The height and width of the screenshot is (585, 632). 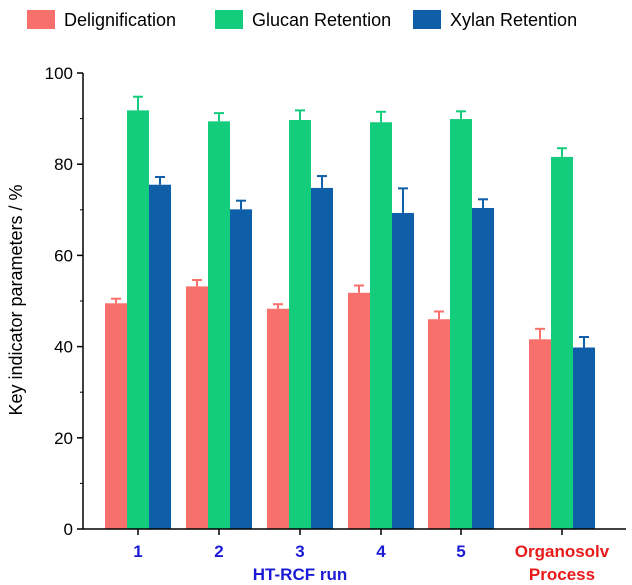 What do you see at coordinates (63, 255) in the screenshot?
I see `y-tick-label: 60` at bounding box center [63, 255].